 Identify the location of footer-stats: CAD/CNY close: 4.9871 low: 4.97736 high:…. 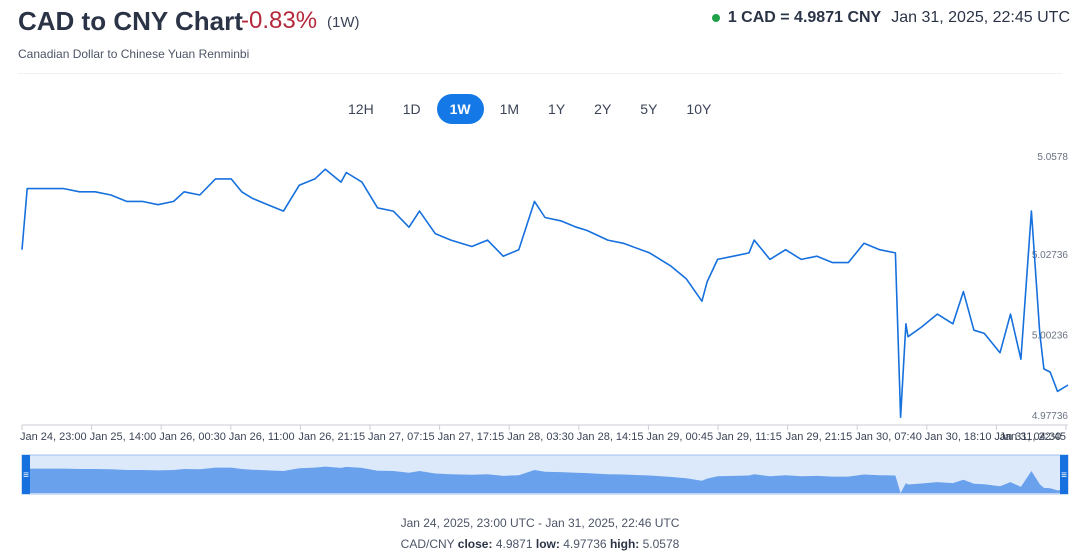
(540, 544).